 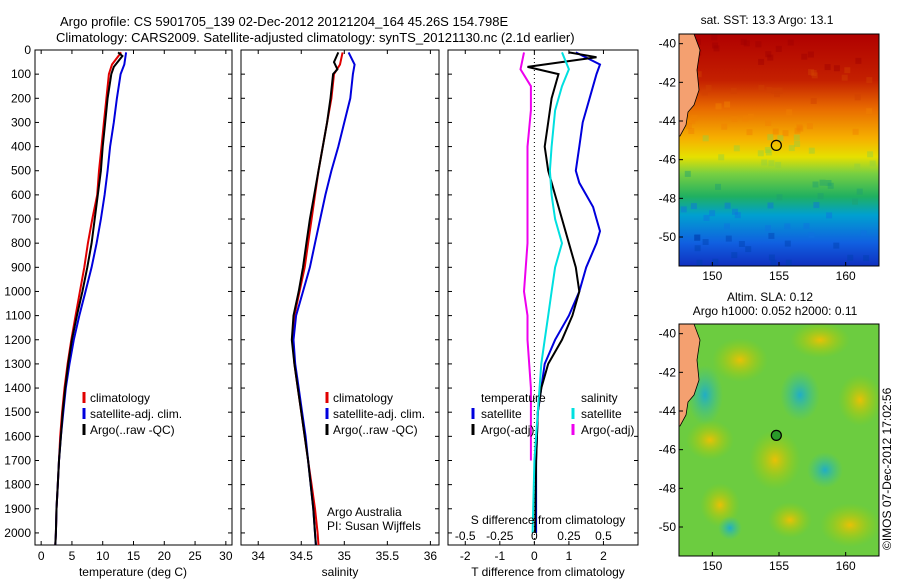 I want to click on imos-timestamp: ©IMOS 07-Dec-2012 17:02:56, so click(x=887, y=468).